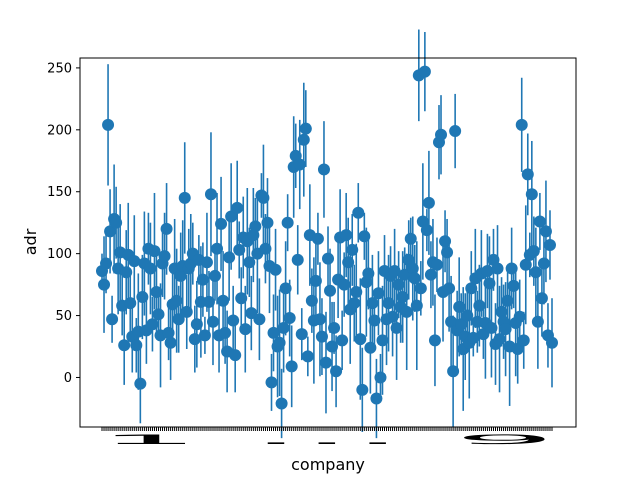 This screenshot has width=640, height=480. Describe the element at coordinates (59, 130) in the screenshot. I see `y-tick-label: 200` at that location.